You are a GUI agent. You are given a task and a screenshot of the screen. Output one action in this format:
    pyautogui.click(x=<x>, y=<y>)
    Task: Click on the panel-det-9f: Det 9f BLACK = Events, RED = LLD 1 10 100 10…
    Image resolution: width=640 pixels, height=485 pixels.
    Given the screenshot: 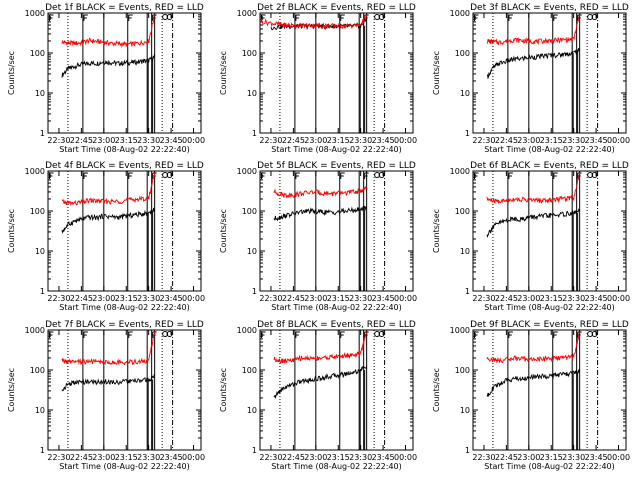 What is the action you would take?
    pyautogui.click(x=531, y=395)
    